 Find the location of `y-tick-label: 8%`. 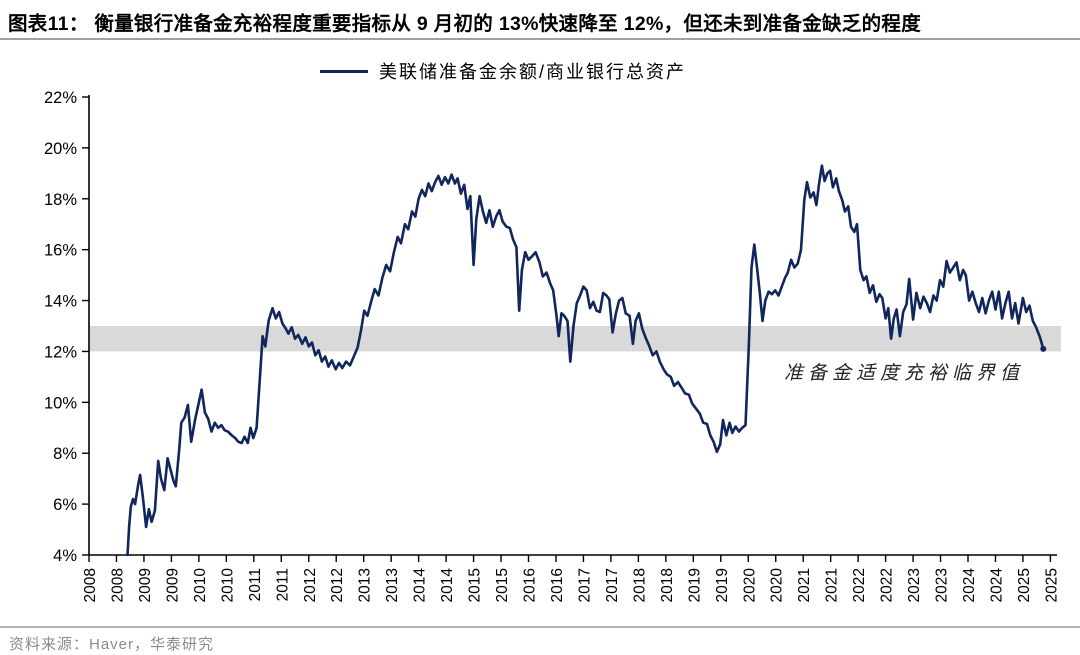

y-tick-label: 8% is located at coordinates (65, 454).